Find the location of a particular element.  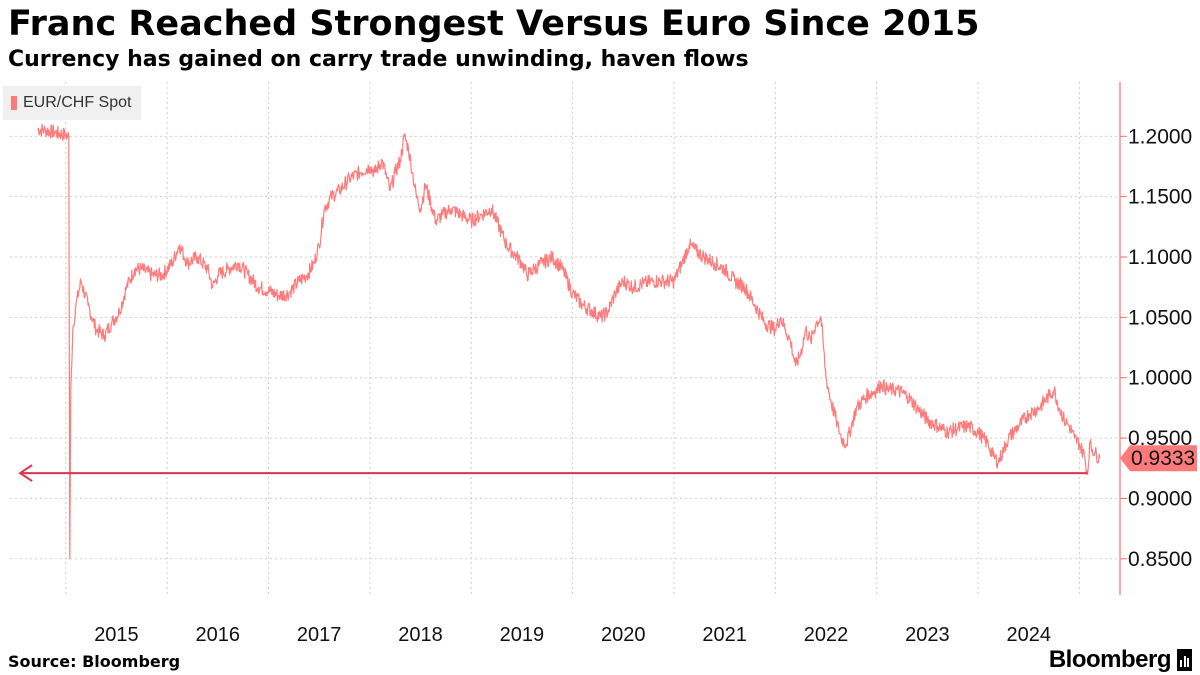

bloomberg-bars-icon is located at coordinates (1184, 660).